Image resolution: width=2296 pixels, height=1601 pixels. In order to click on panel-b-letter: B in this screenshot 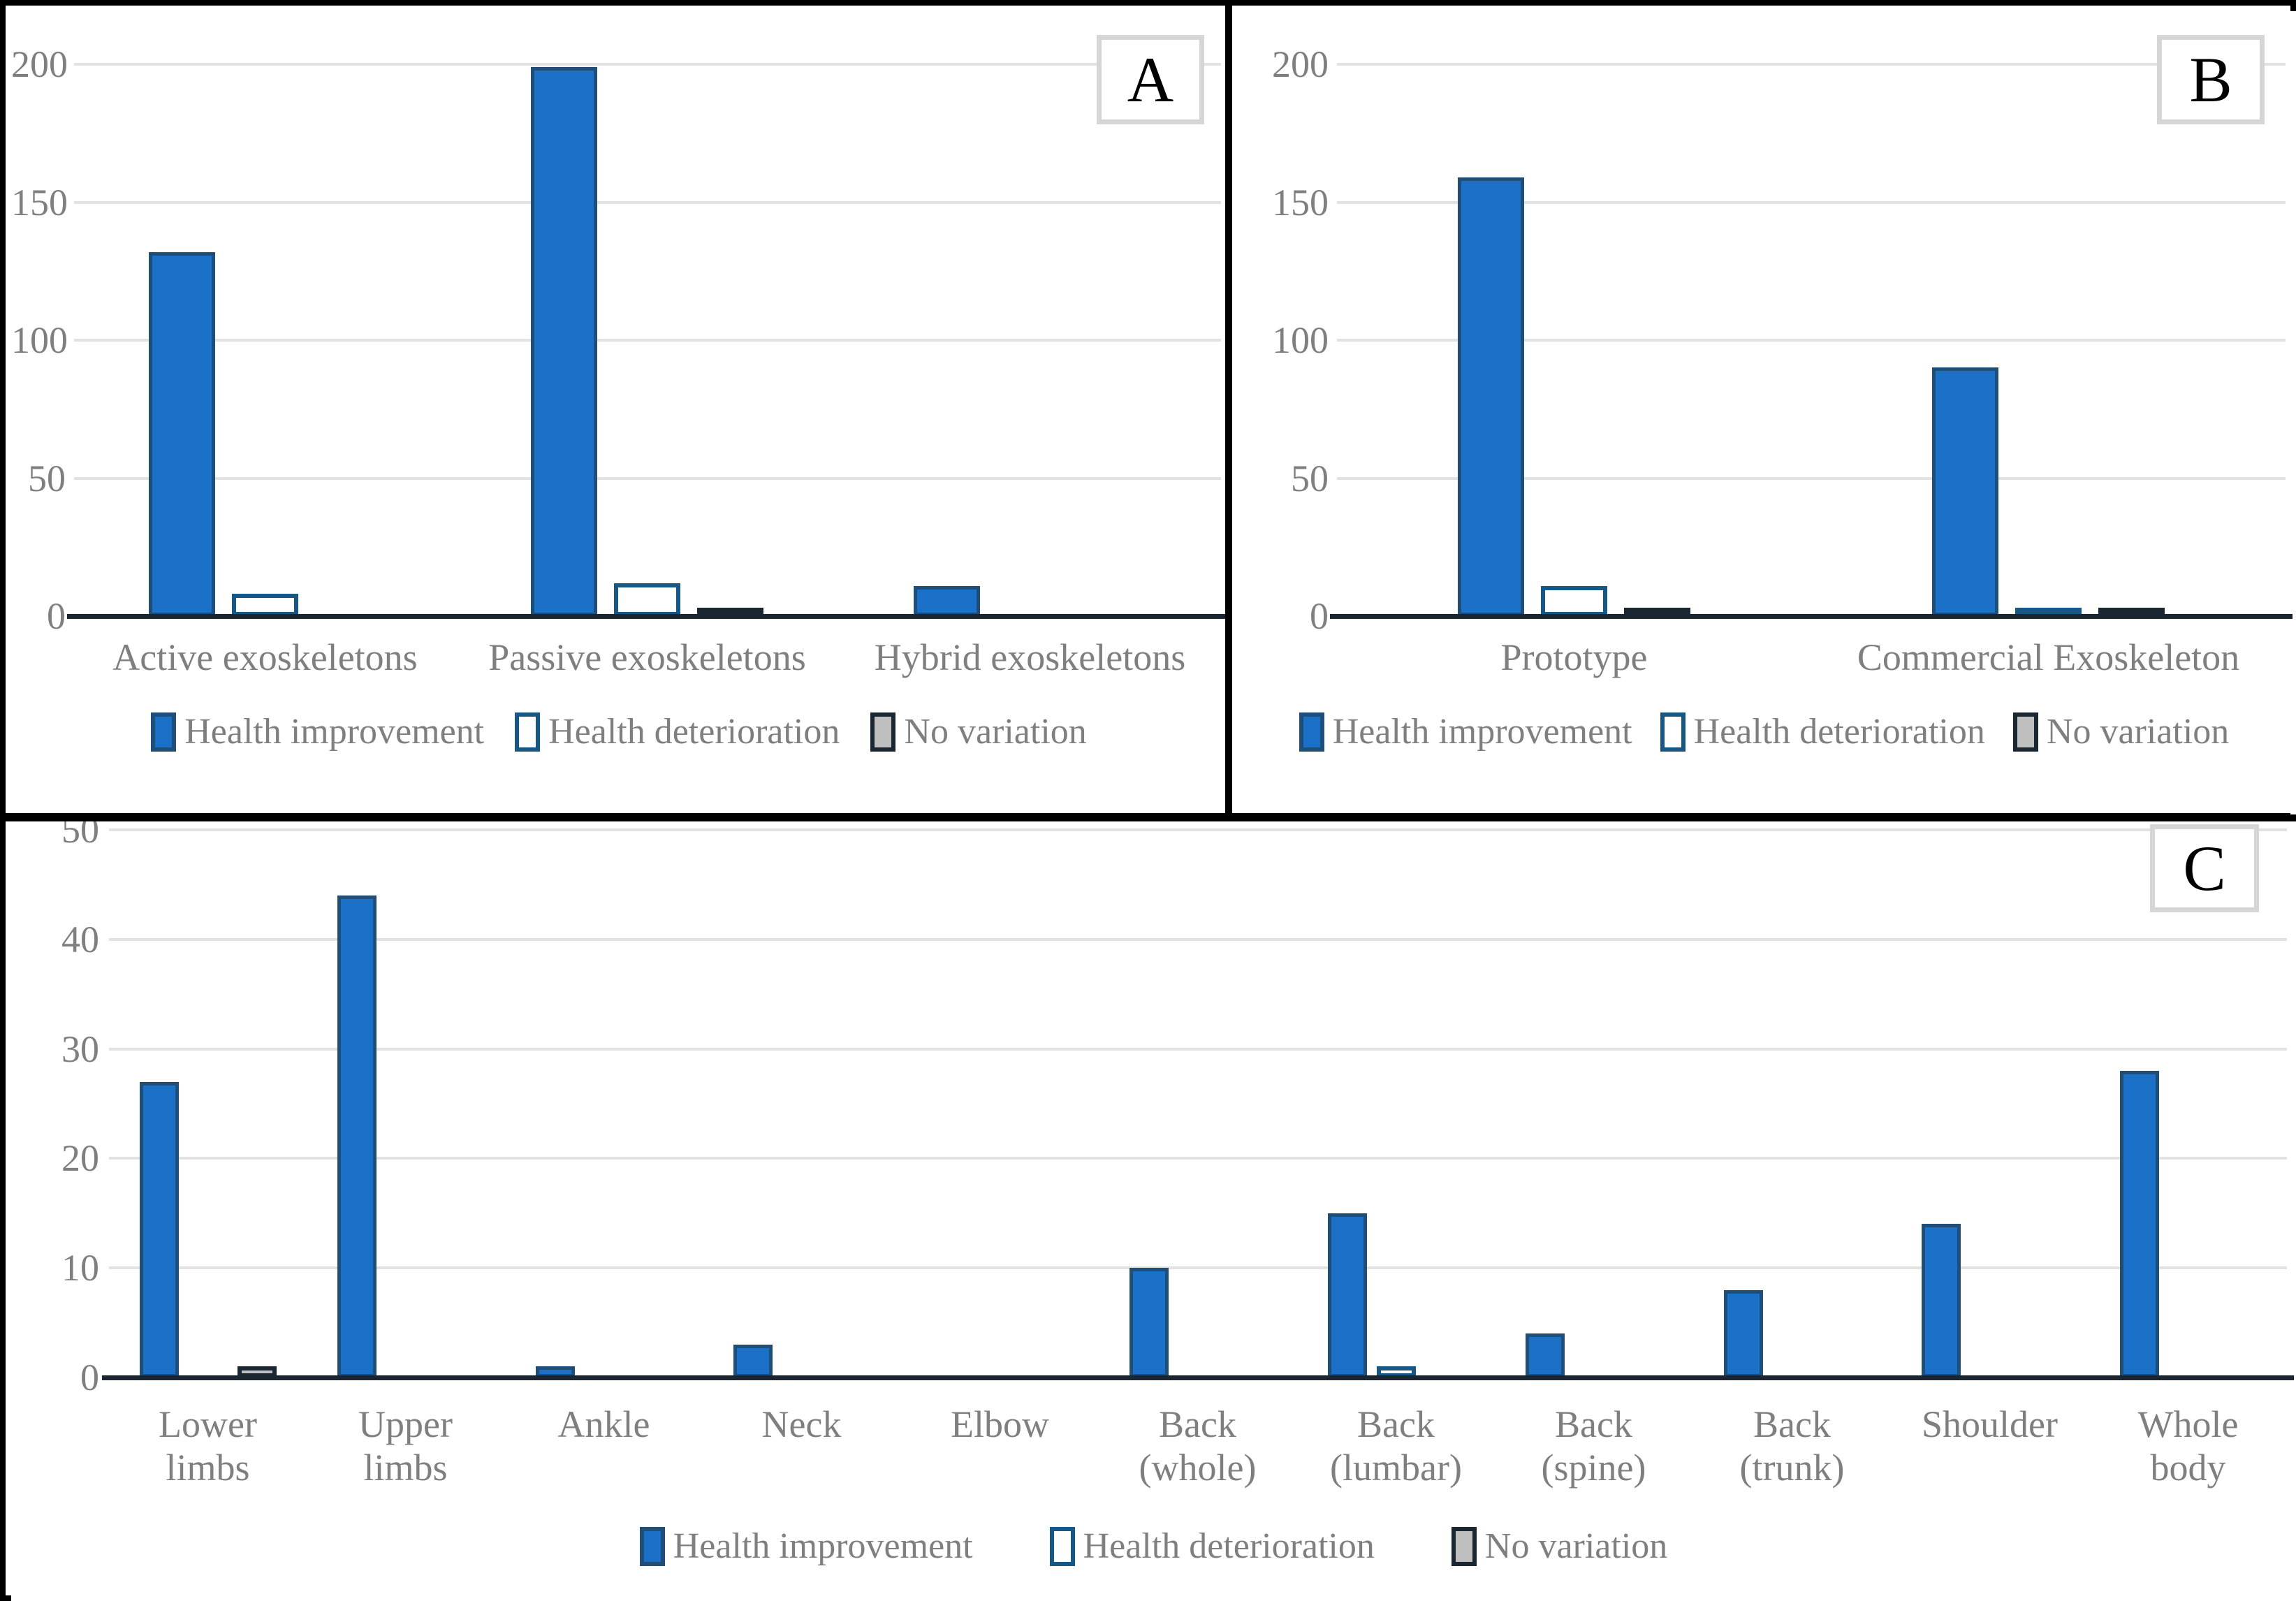, I will do `click(2210, 80)`.